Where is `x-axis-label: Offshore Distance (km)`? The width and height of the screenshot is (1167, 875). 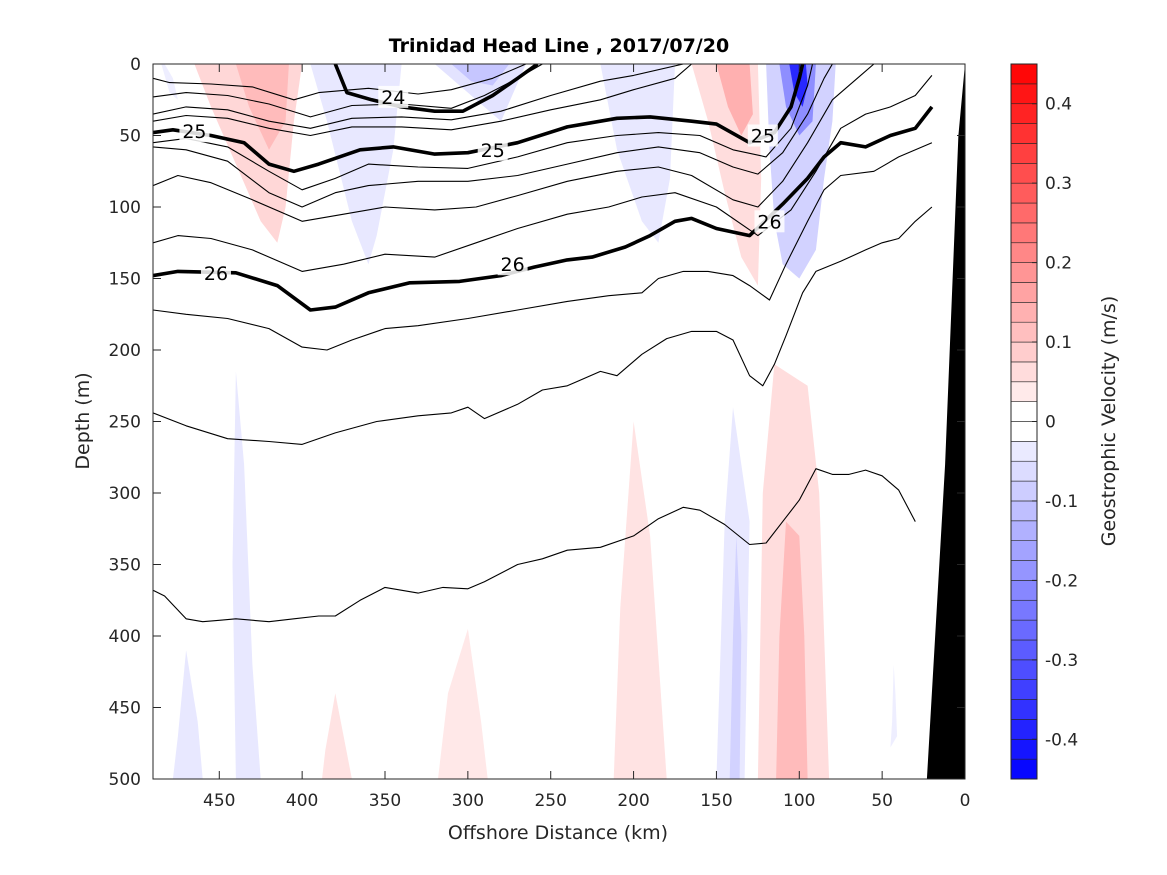 x-axis-label: Offshore Distance (km) is located at coordinates (558, 833).